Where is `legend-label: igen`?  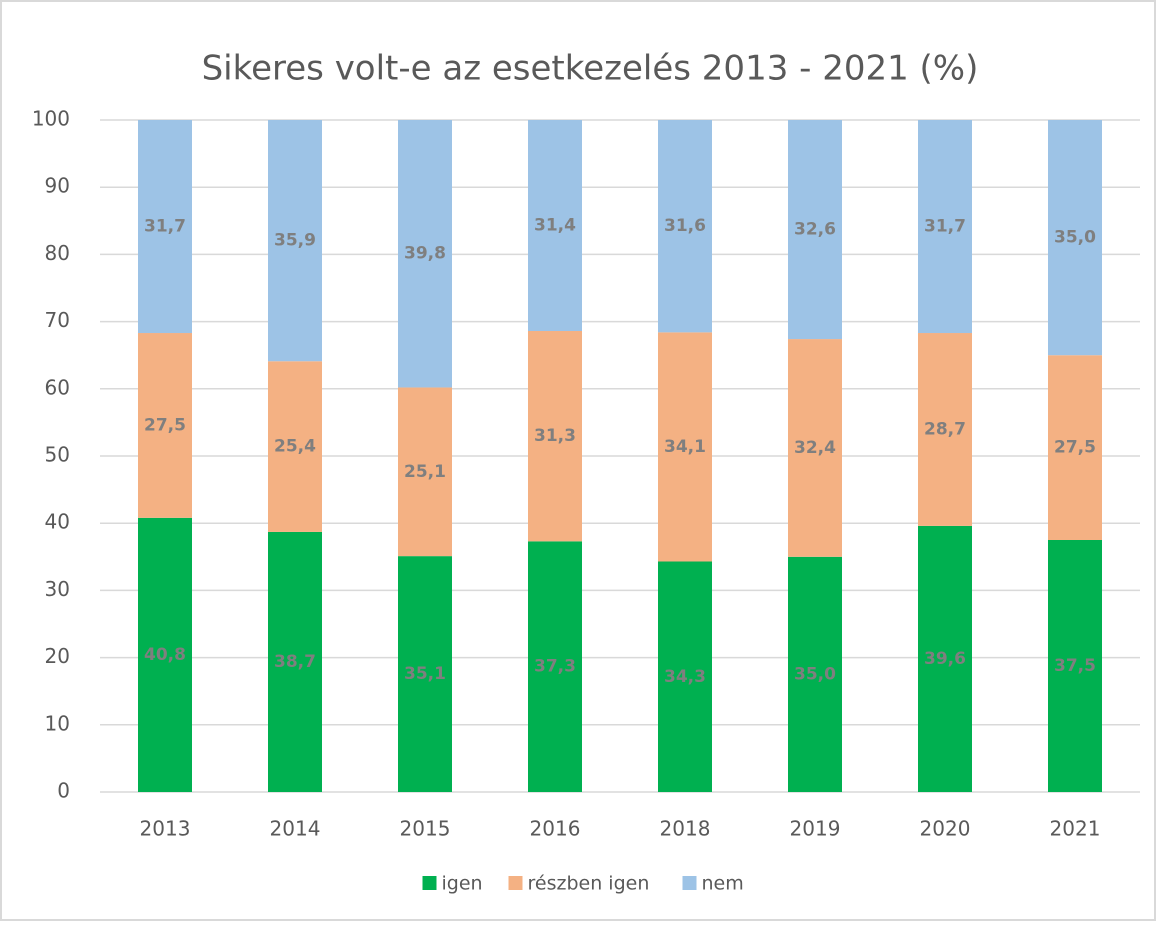
legend-label: igen is located at coordinates (462, 884).